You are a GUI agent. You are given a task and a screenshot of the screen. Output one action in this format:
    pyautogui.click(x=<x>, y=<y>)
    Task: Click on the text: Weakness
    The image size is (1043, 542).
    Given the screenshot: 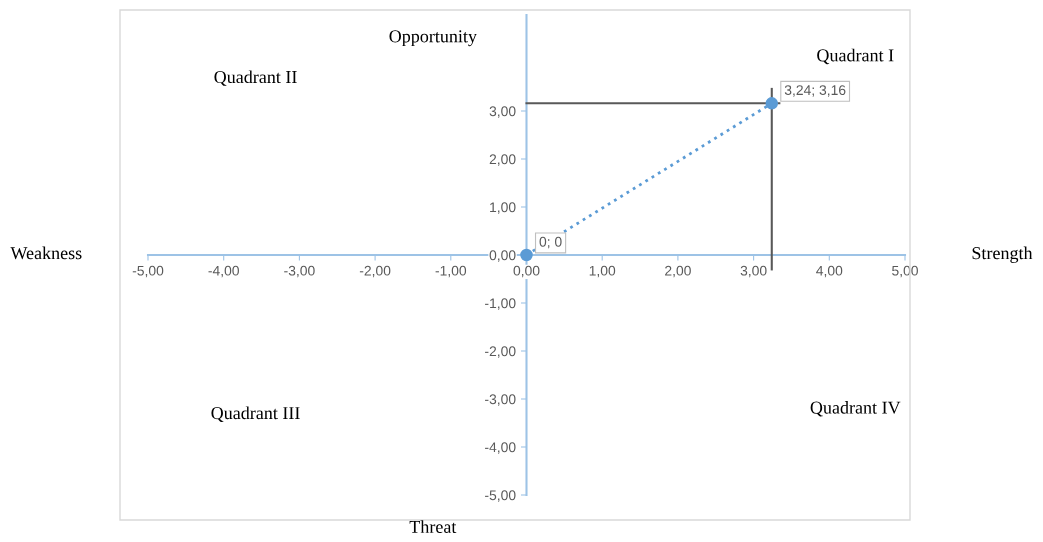 What is the action you would take?
    pyautogui.click(x=46, y=253)
    